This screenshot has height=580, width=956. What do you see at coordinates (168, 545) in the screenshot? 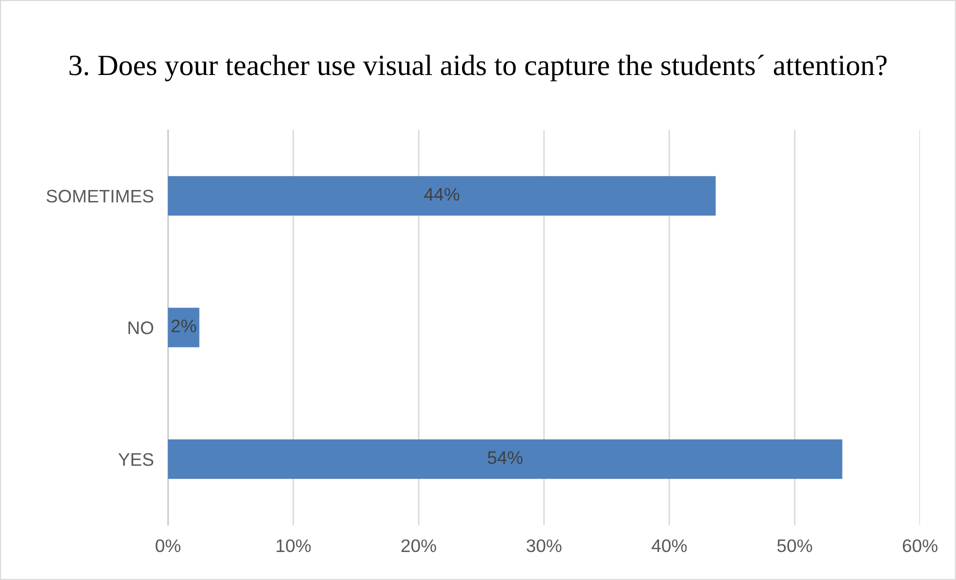
I see `x-tick-label: 0%` at bounding box center [168, 545].